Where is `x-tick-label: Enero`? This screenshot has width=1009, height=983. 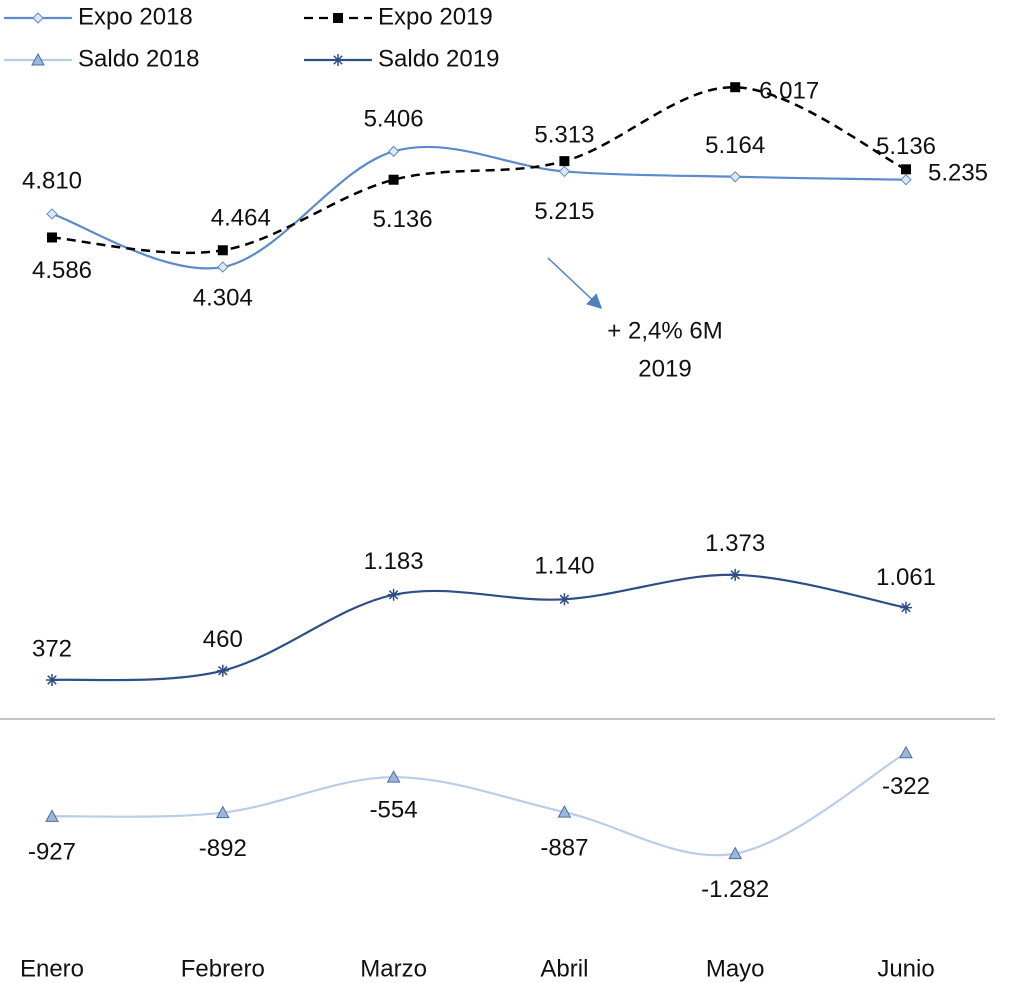
x-tick-label: Enero is located at coordinates (52, 968).